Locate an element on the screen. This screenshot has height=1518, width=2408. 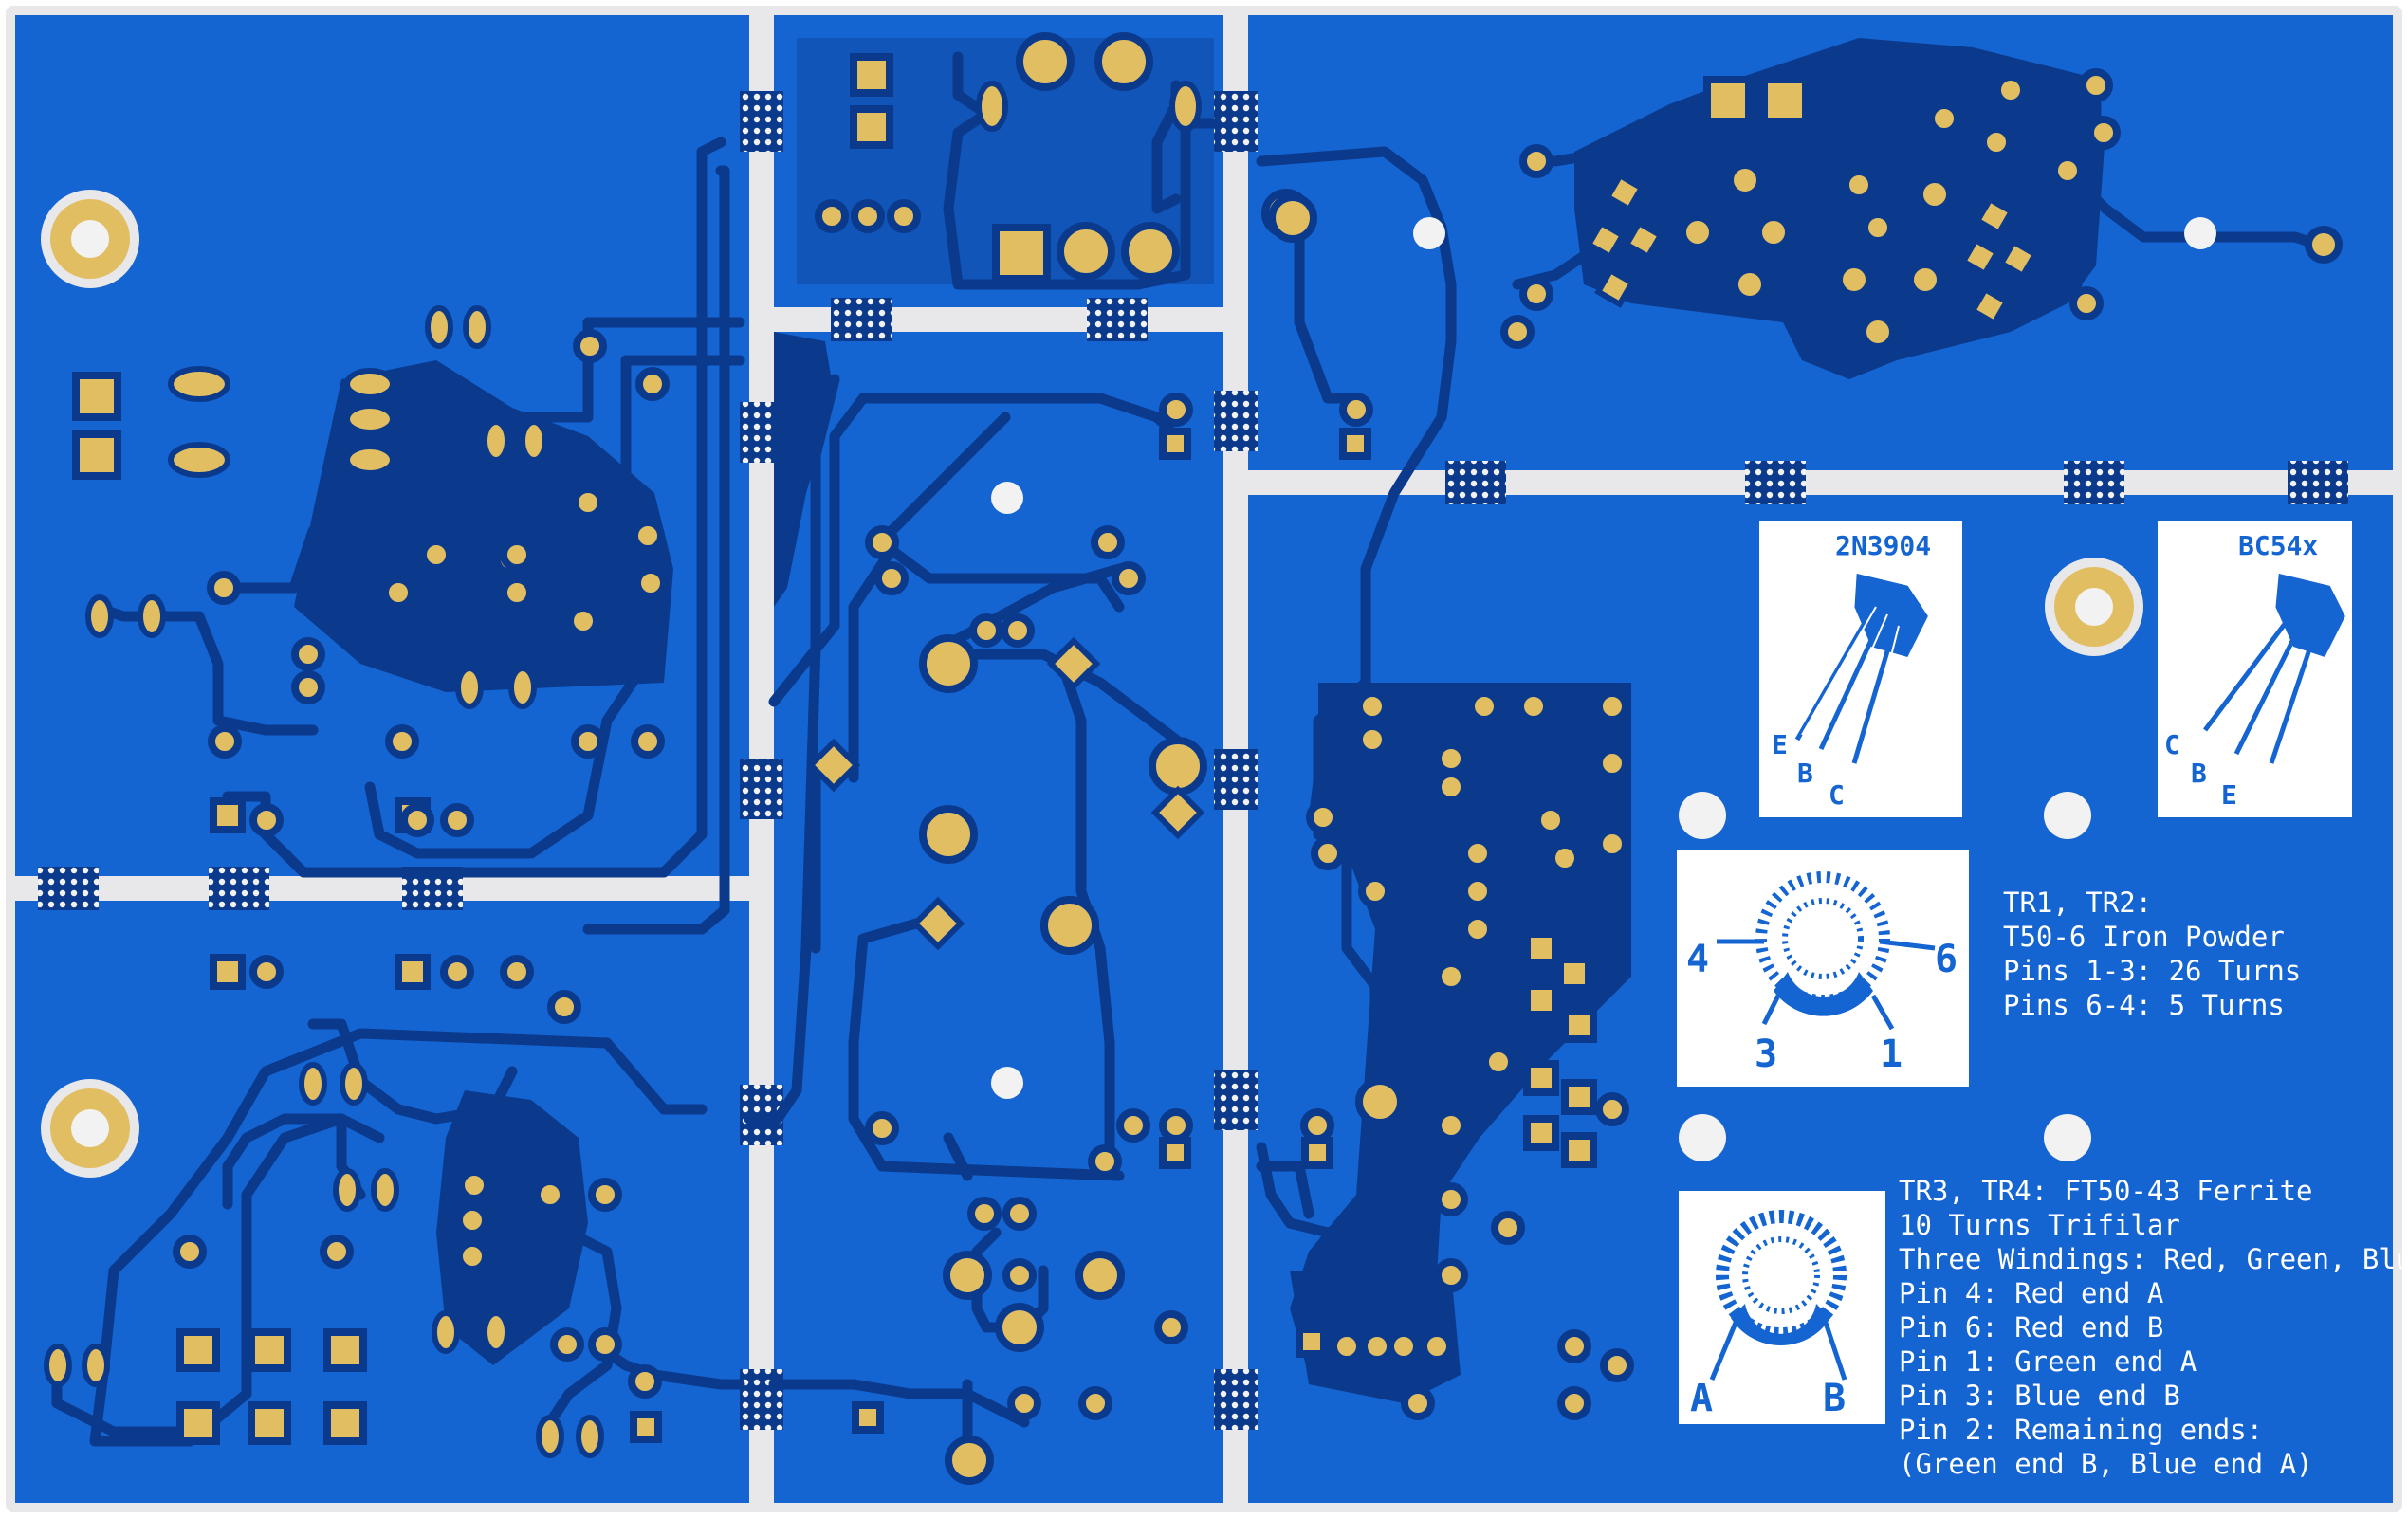
toroid-tr3-tr4-icon is located at coordinates (1778, 1295).